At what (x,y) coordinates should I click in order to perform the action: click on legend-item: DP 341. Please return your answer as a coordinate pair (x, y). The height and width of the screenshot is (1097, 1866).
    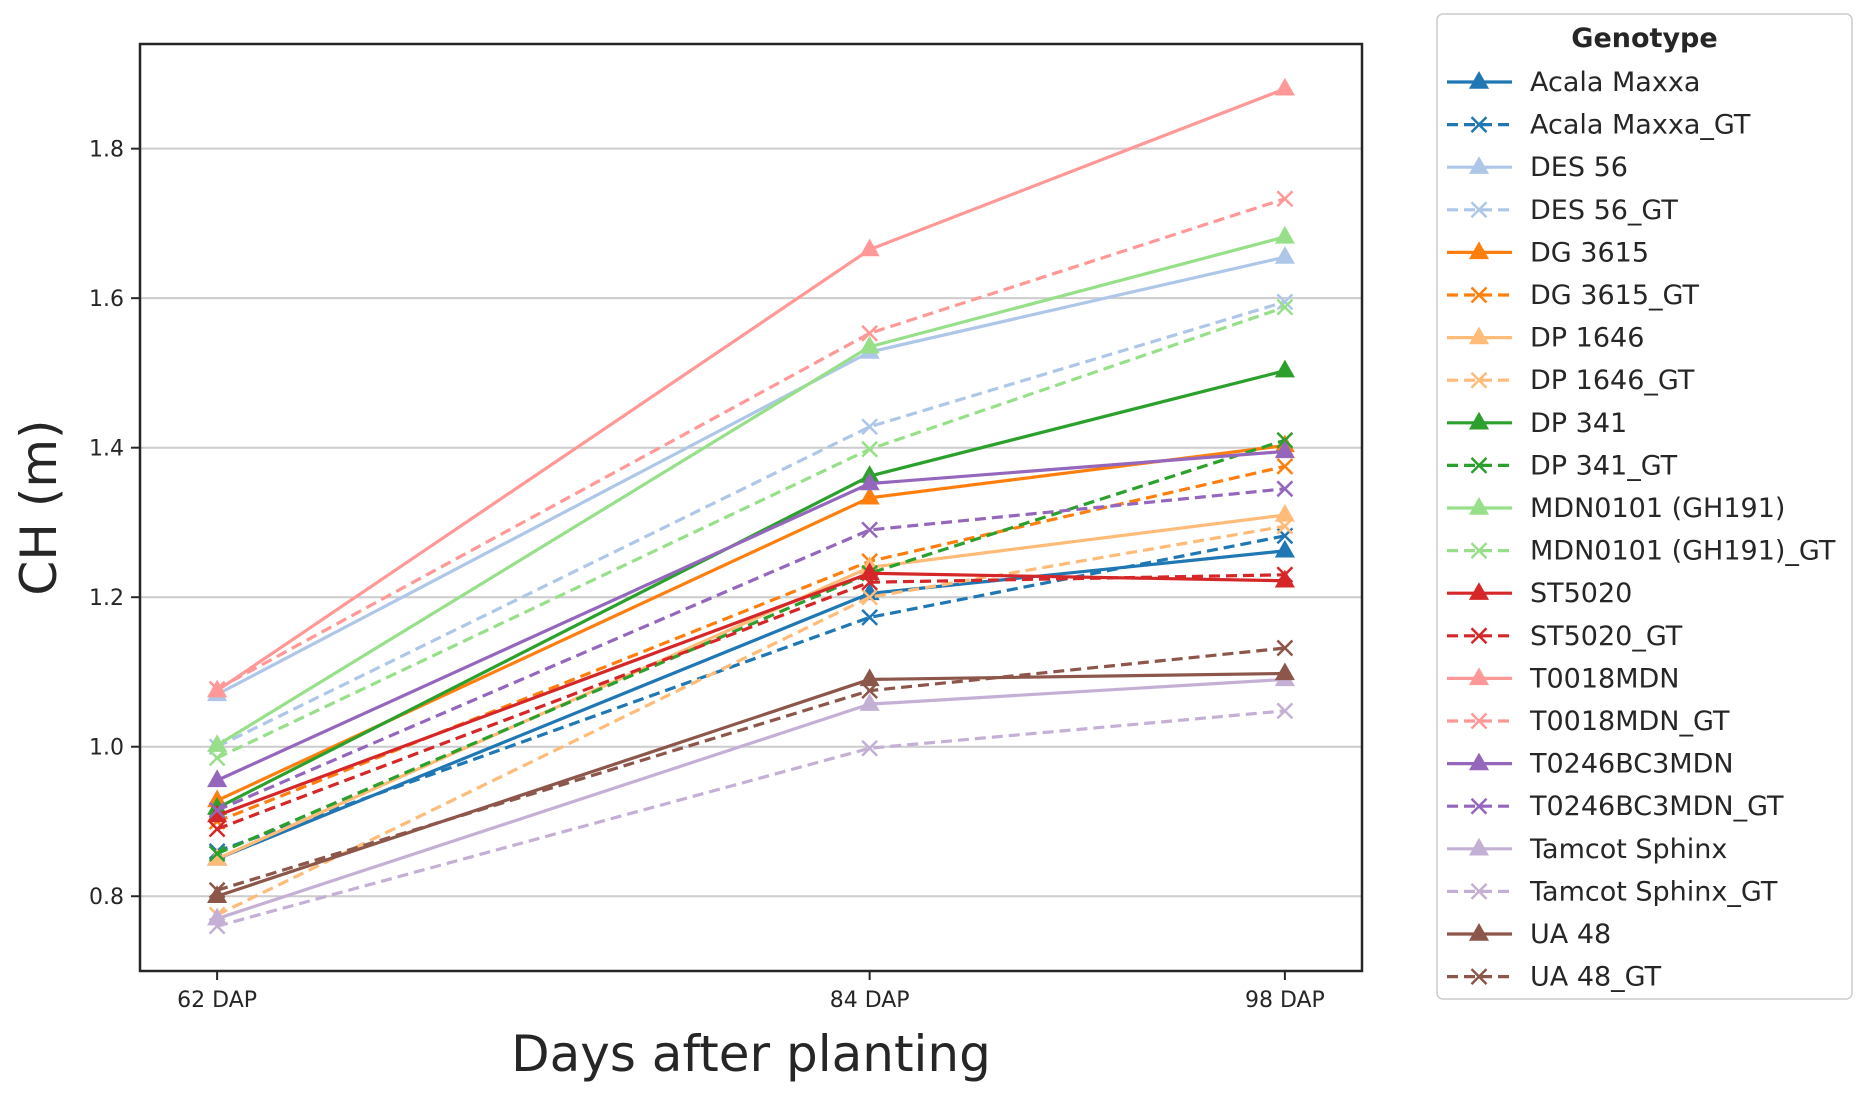
    Looking at the image, I should click on (1537, 423).